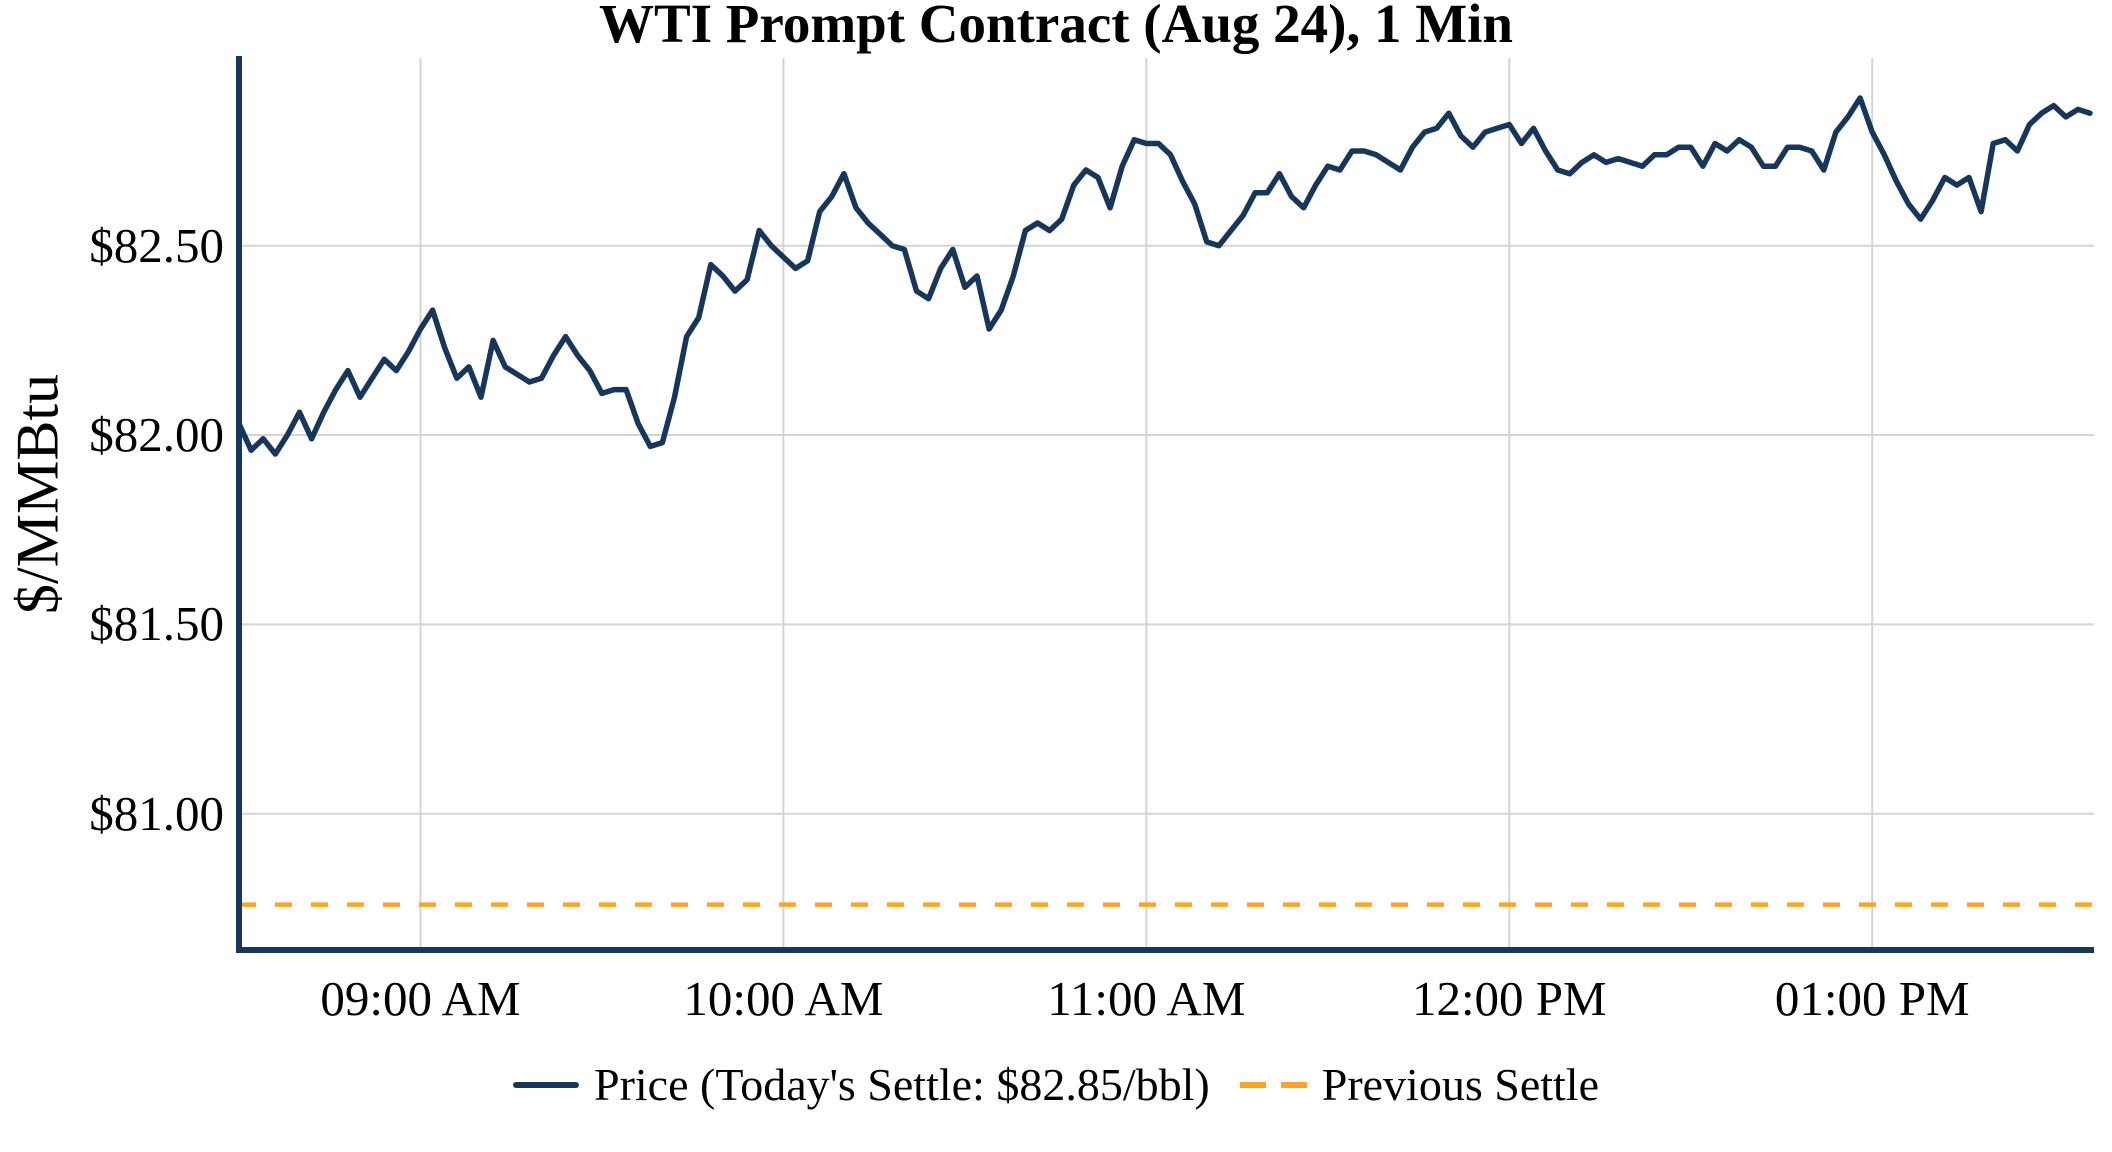 The image size is (2112, 1152). What do you see at coordinates (1056, 27) in the screenshot?
I see `chart-title: WTI Prompt Contract (Aug 24), 1 Min` at bounding box center [1056, 27].